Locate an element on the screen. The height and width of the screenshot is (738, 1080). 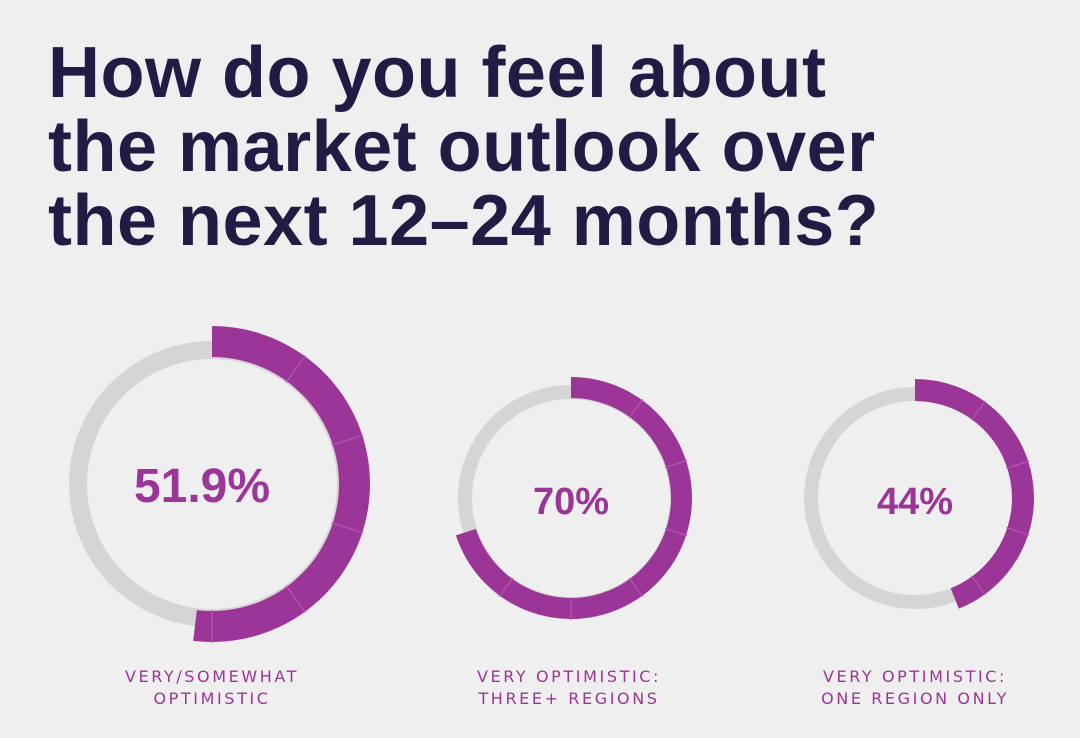
donut-value-label: 44% is located at coordinates (915, 502).